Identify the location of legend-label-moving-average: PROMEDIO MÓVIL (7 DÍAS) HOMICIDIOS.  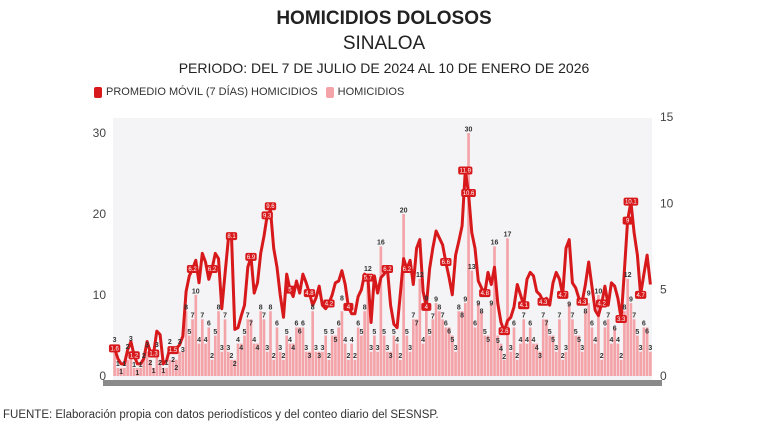
(212, 92).